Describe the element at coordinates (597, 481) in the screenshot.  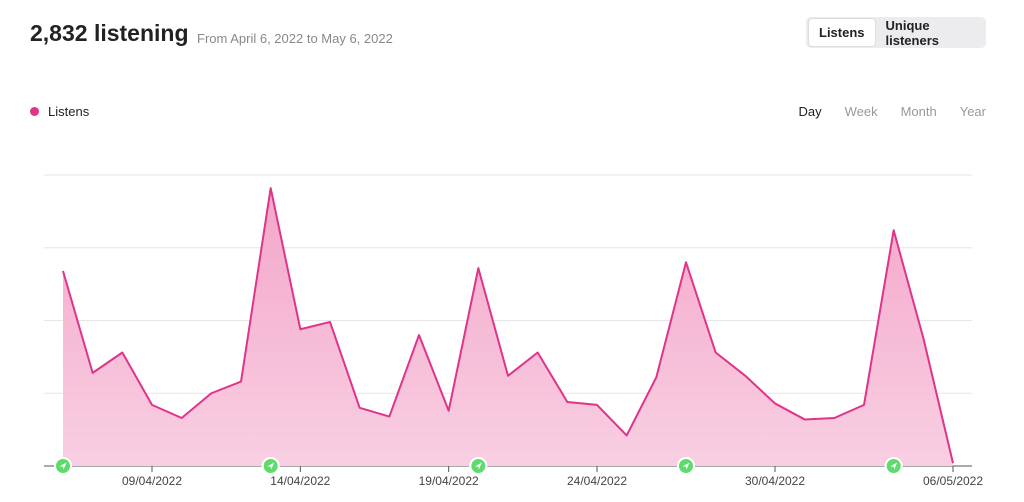
I see `x-tick-label: 24/04/2022` at that location.